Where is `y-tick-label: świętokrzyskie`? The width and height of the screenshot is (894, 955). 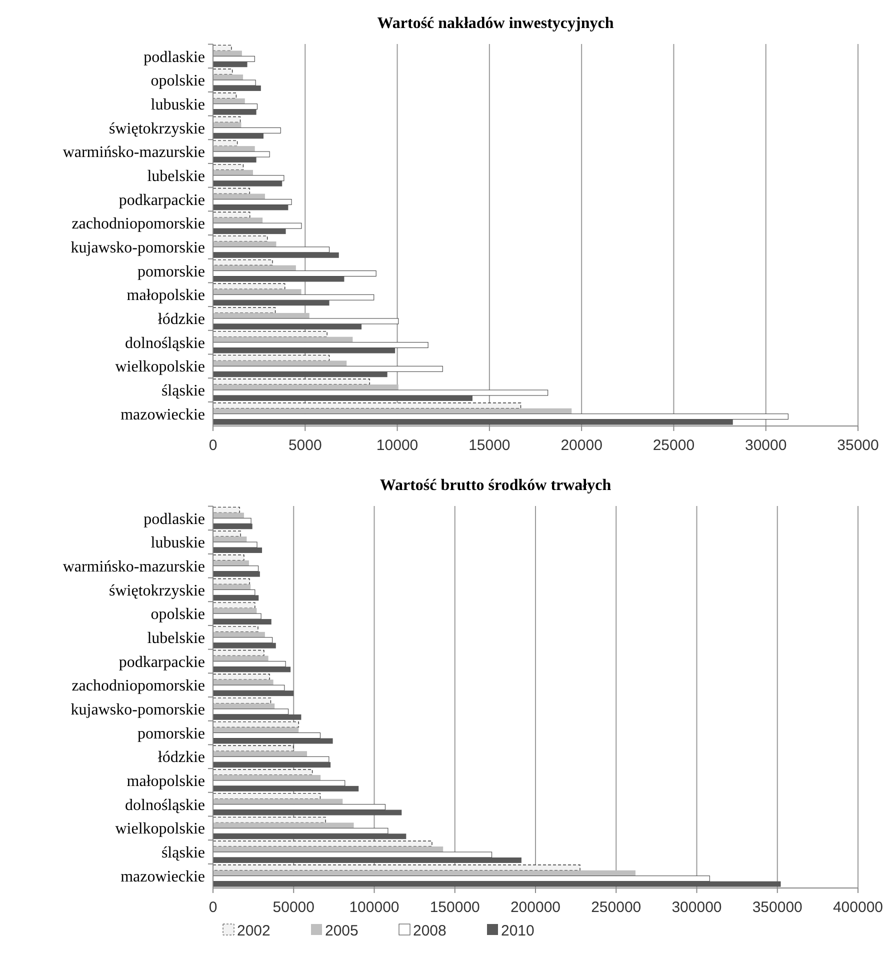 y-tick-label: świętokrzyskie is located at coordinates (157, 591).